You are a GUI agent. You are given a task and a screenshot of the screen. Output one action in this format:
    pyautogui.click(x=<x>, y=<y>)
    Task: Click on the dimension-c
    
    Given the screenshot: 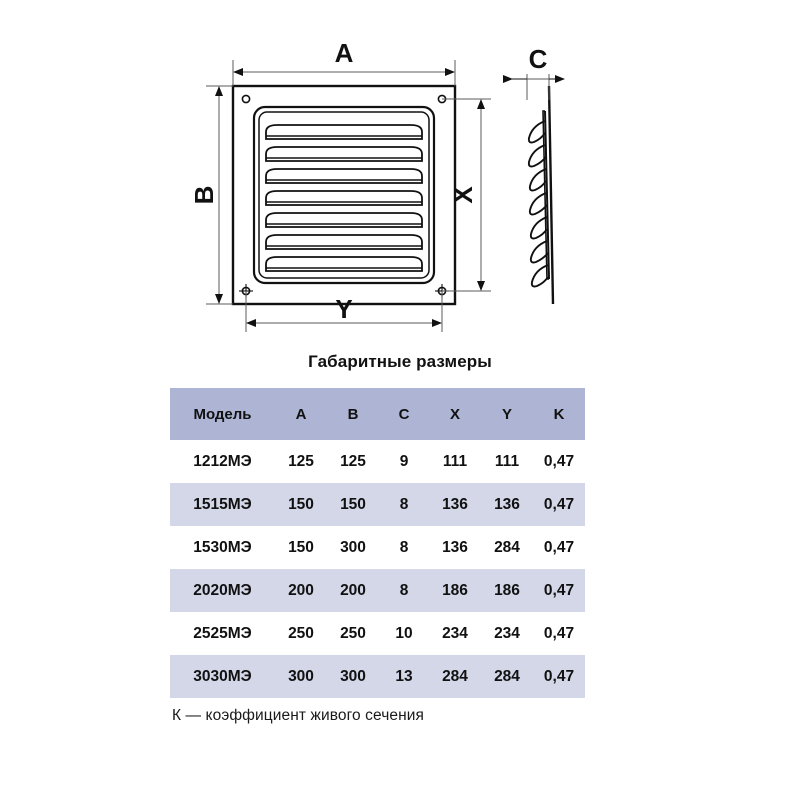 What is the action you would take?
    pyautogui.click(x=534, y=87)
    